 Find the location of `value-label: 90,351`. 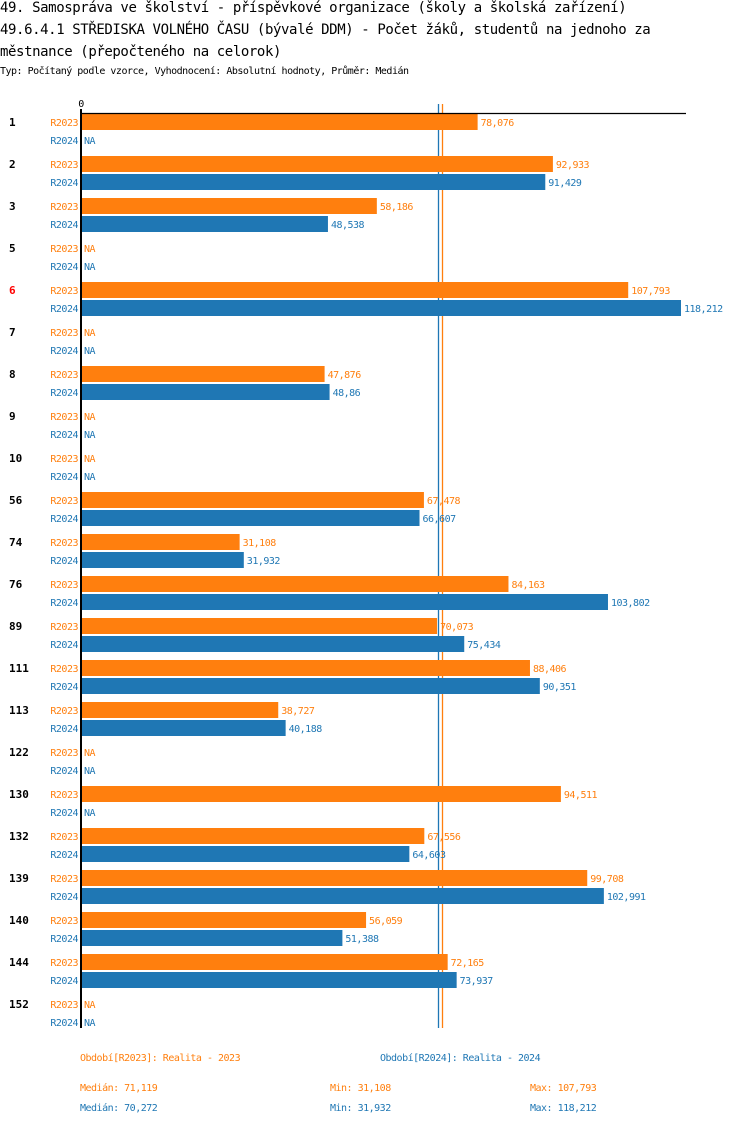

value-label: 90,351 is located at coordinates (560, 687).